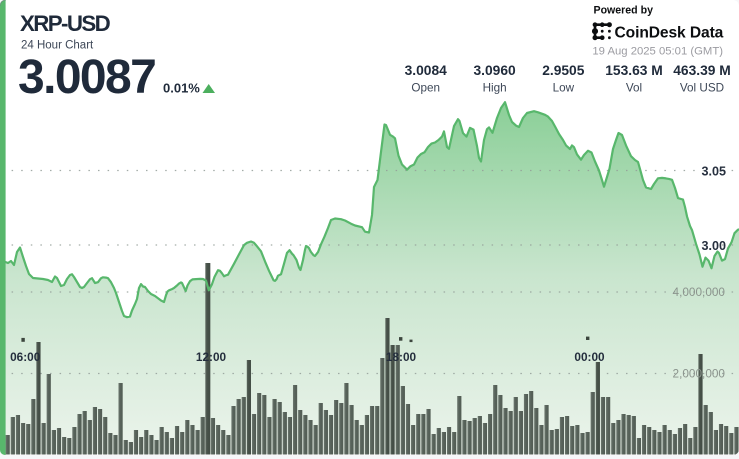 The width and height of the screenshot is (739, 459). Describe the element at coordinates (57, 46) in the screenshot. I see `svg-text: 24 Hour Chart` at that location.